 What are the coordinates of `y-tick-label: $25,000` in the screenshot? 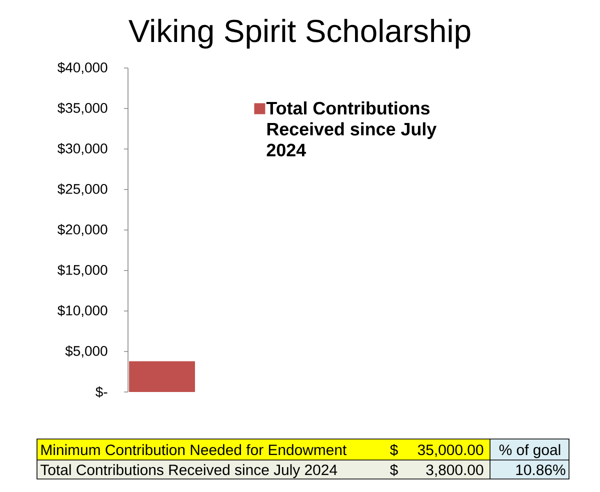 It's located at (83, 189).